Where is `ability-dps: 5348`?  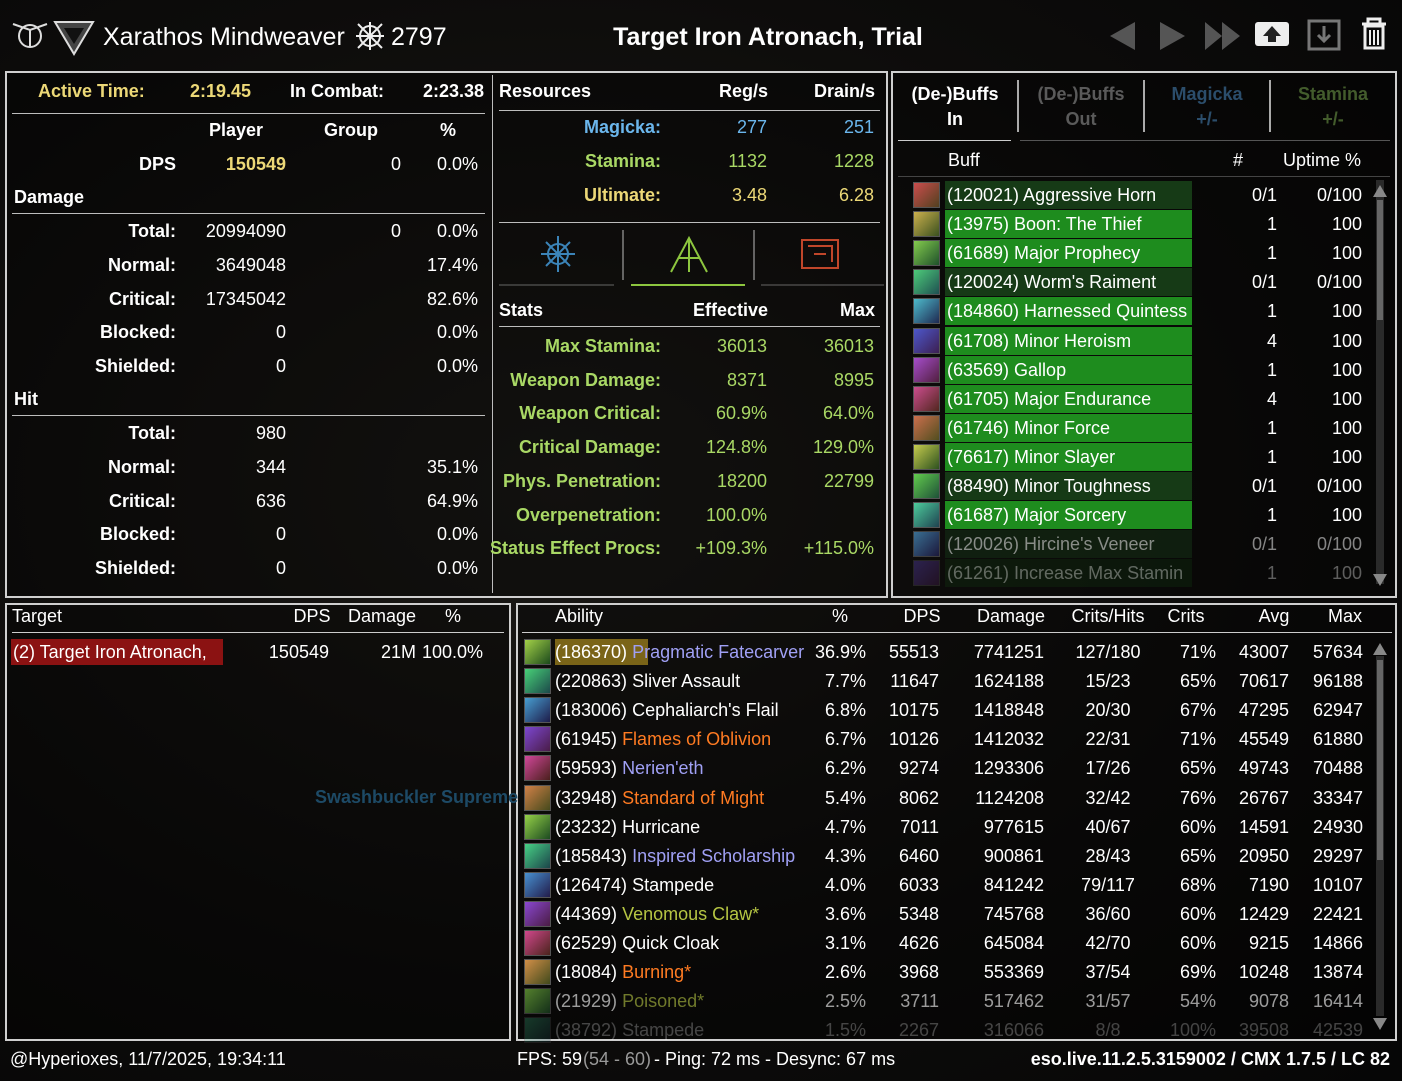
ability-dps: 5348 is located at coordinates (918, 913).